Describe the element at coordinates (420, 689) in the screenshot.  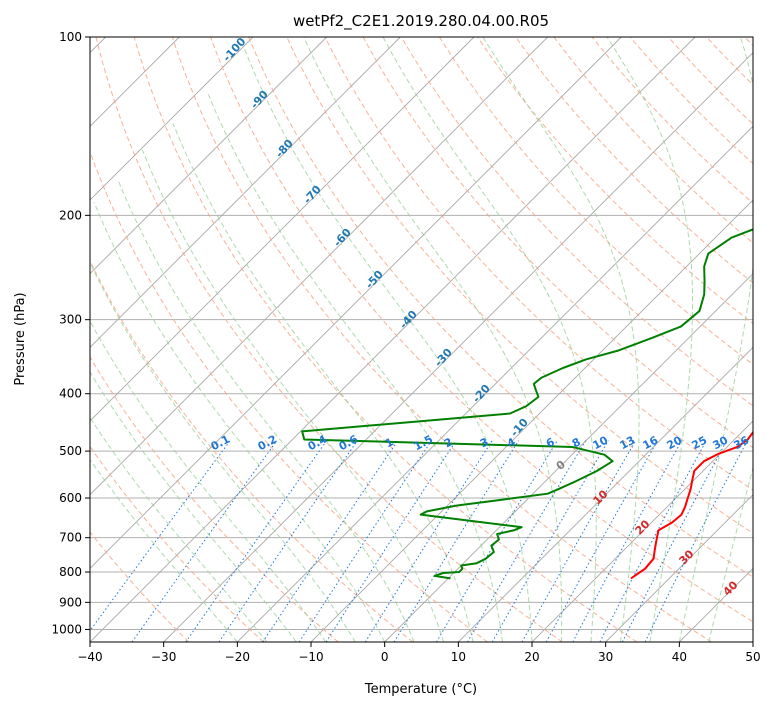
I see `x-axis-label: Temperature (°C)` at that location.